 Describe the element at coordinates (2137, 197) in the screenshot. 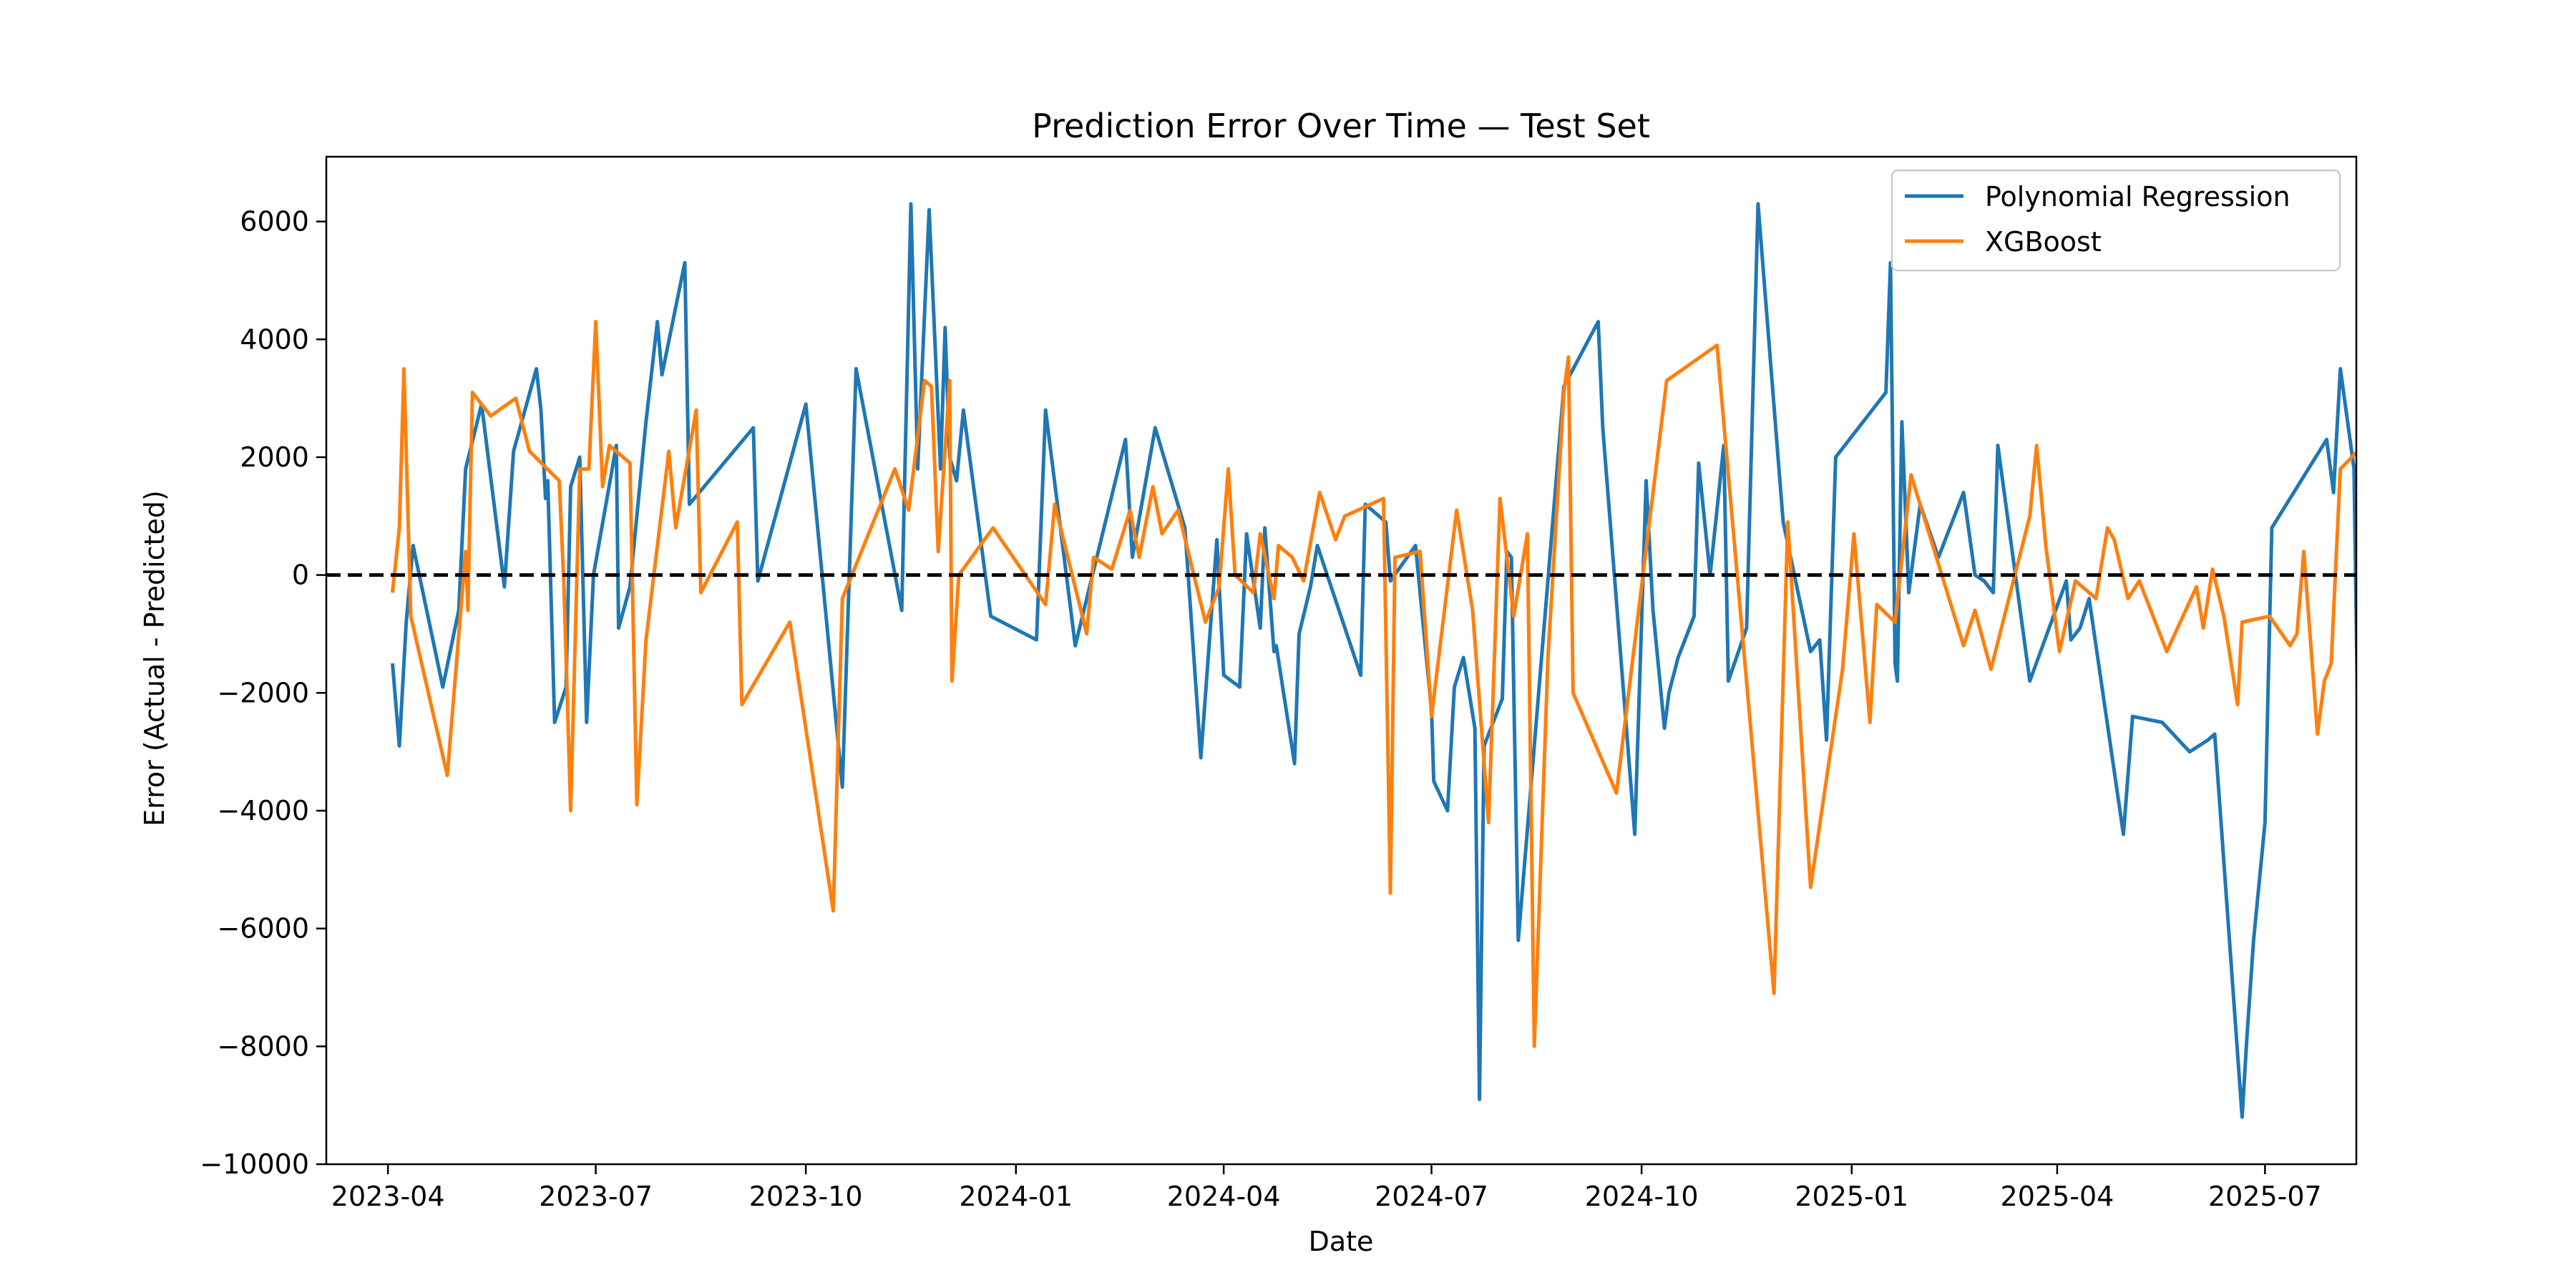

I see `legend-label-polynomial: Polynomial Regression` at that location.